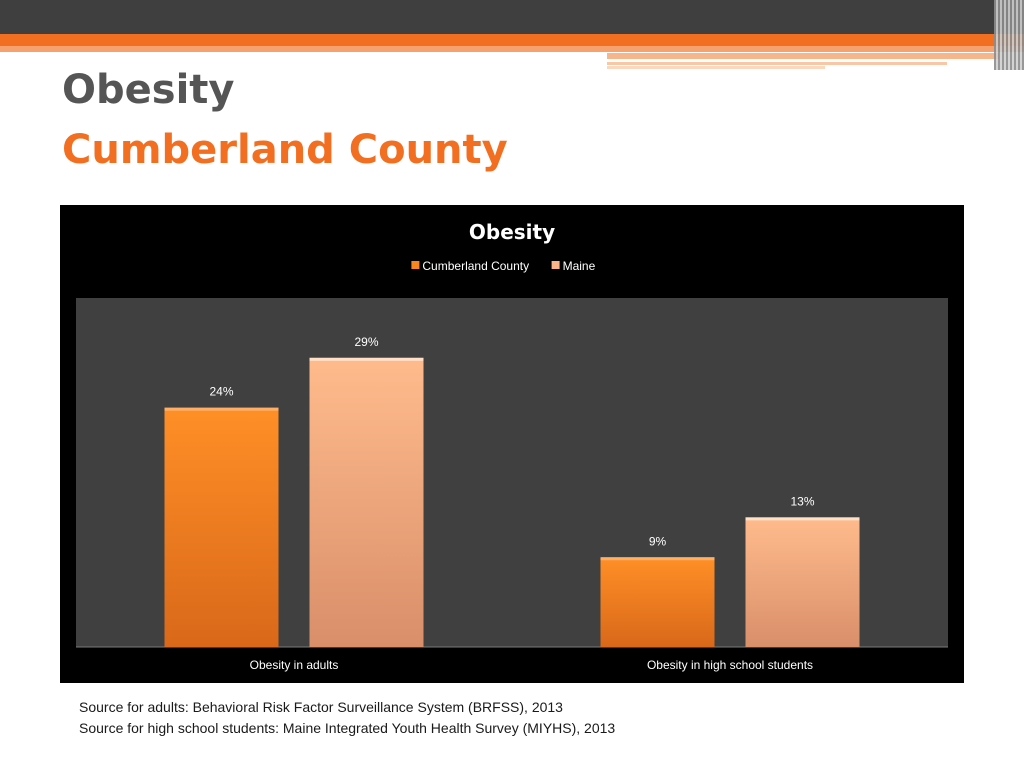 Image resolution: width=1024 pixels, height=768 pixels. I want to click on x-tick-label: Obesity in high school students, so click(730, 665).